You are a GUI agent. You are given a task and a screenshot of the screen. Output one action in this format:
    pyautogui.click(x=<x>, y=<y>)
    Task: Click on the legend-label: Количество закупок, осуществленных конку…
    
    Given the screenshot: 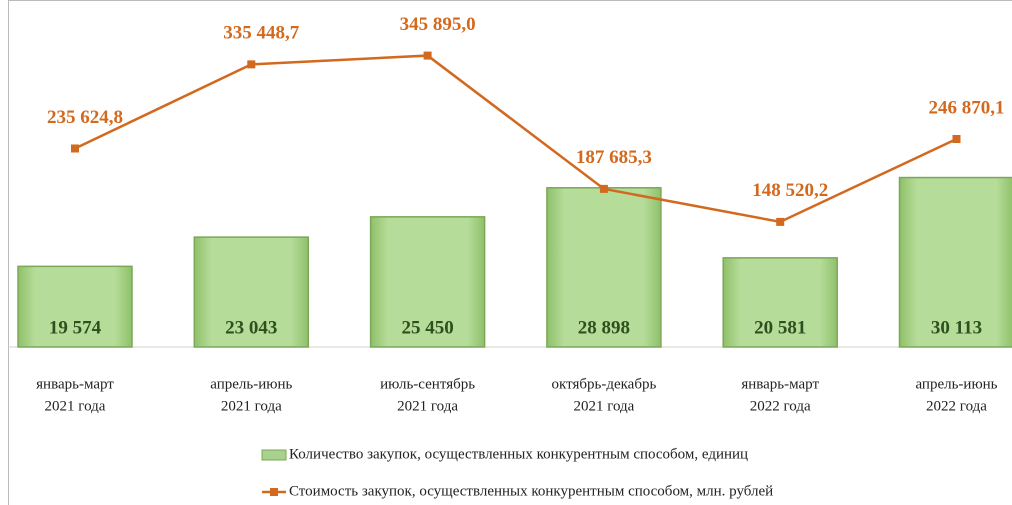 What is the action you would take?
    pyautogui.click(x=518, y=454)
    